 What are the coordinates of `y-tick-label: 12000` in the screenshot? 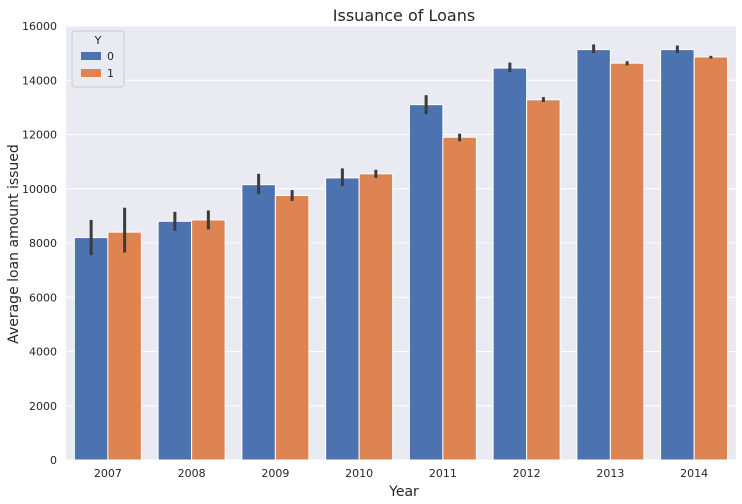 It's located at (39, 135).